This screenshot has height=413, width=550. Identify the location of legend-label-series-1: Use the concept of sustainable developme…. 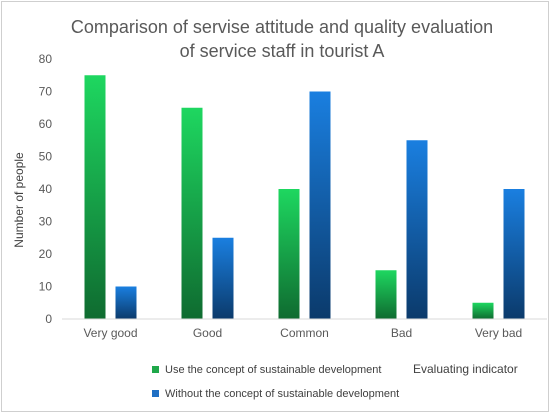
(273, 370).